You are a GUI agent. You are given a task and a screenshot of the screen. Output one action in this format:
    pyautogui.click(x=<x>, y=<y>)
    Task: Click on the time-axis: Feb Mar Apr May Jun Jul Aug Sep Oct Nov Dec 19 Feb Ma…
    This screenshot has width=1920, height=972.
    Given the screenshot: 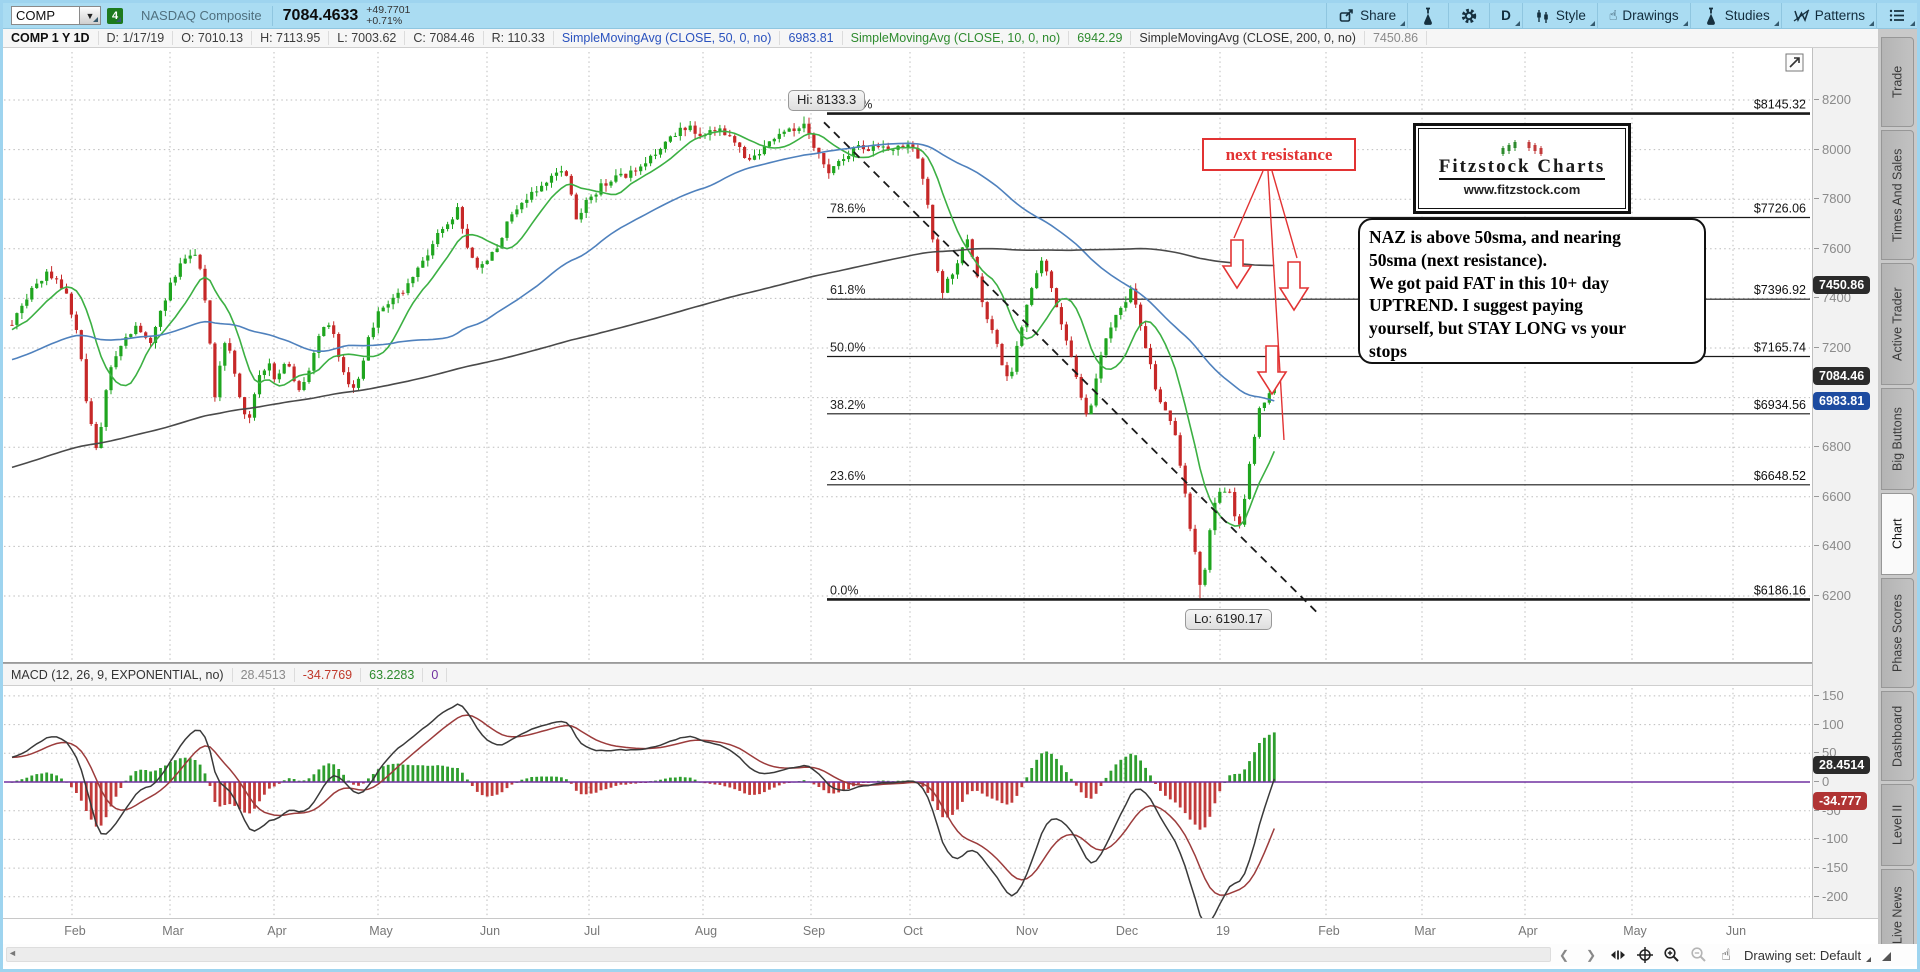 What is the action you would take?
    pyautogui.click(x=940, y=931)
    